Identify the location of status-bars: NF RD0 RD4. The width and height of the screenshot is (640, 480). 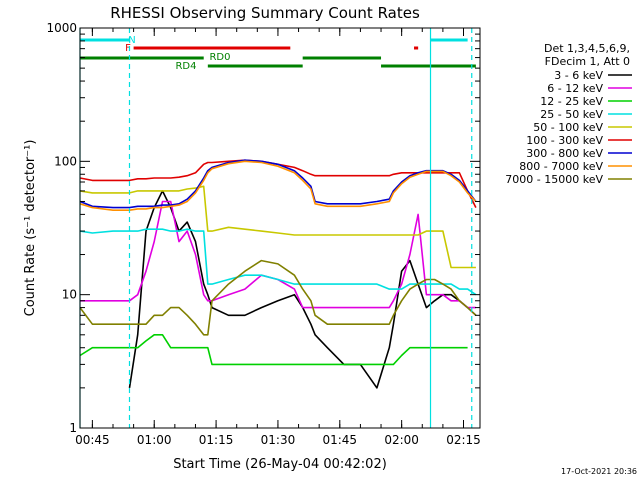
(278, 53).